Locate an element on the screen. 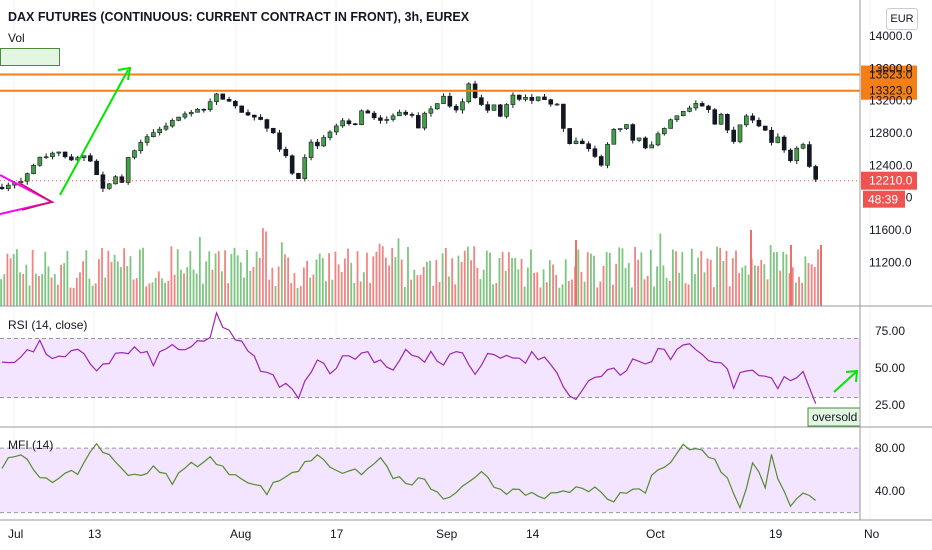  mfi-tick-label: 80.00 is located at coordinates (890, 448).